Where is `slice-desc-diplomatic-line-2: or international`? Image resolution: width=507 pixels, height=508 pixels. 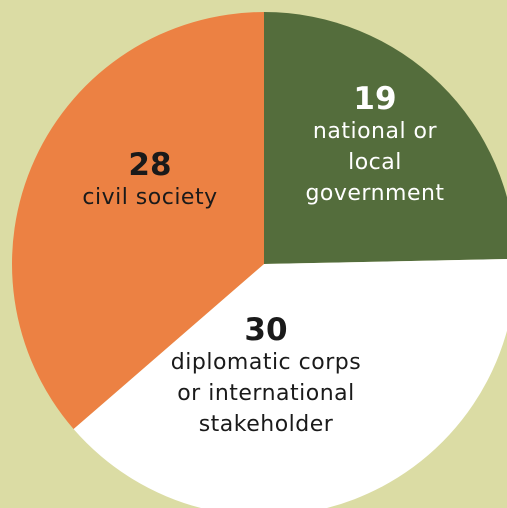
slice-desc-diplomatic-line-2: or international is located at coordinates (266, 393).